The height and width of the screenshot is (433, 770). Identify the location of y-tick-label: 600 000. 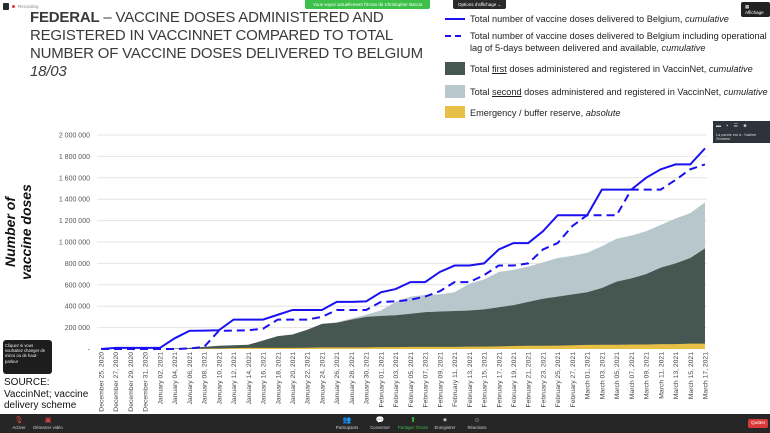
(77, 285).